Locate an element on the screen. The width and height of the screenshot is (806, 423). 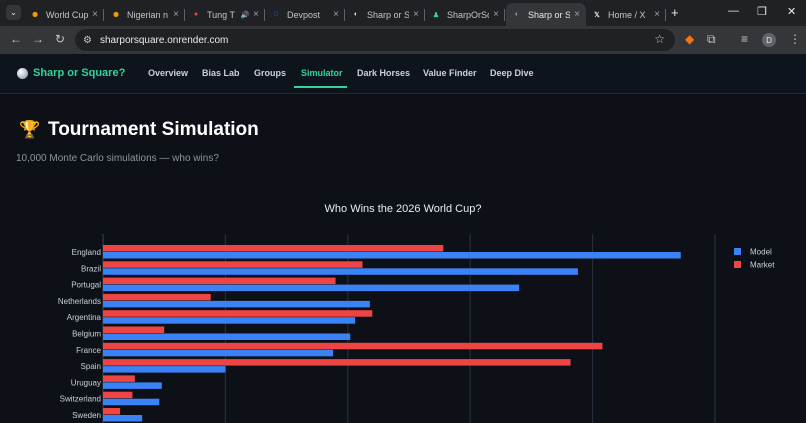
category-label: Argentina is located at coordinates (84, 317).